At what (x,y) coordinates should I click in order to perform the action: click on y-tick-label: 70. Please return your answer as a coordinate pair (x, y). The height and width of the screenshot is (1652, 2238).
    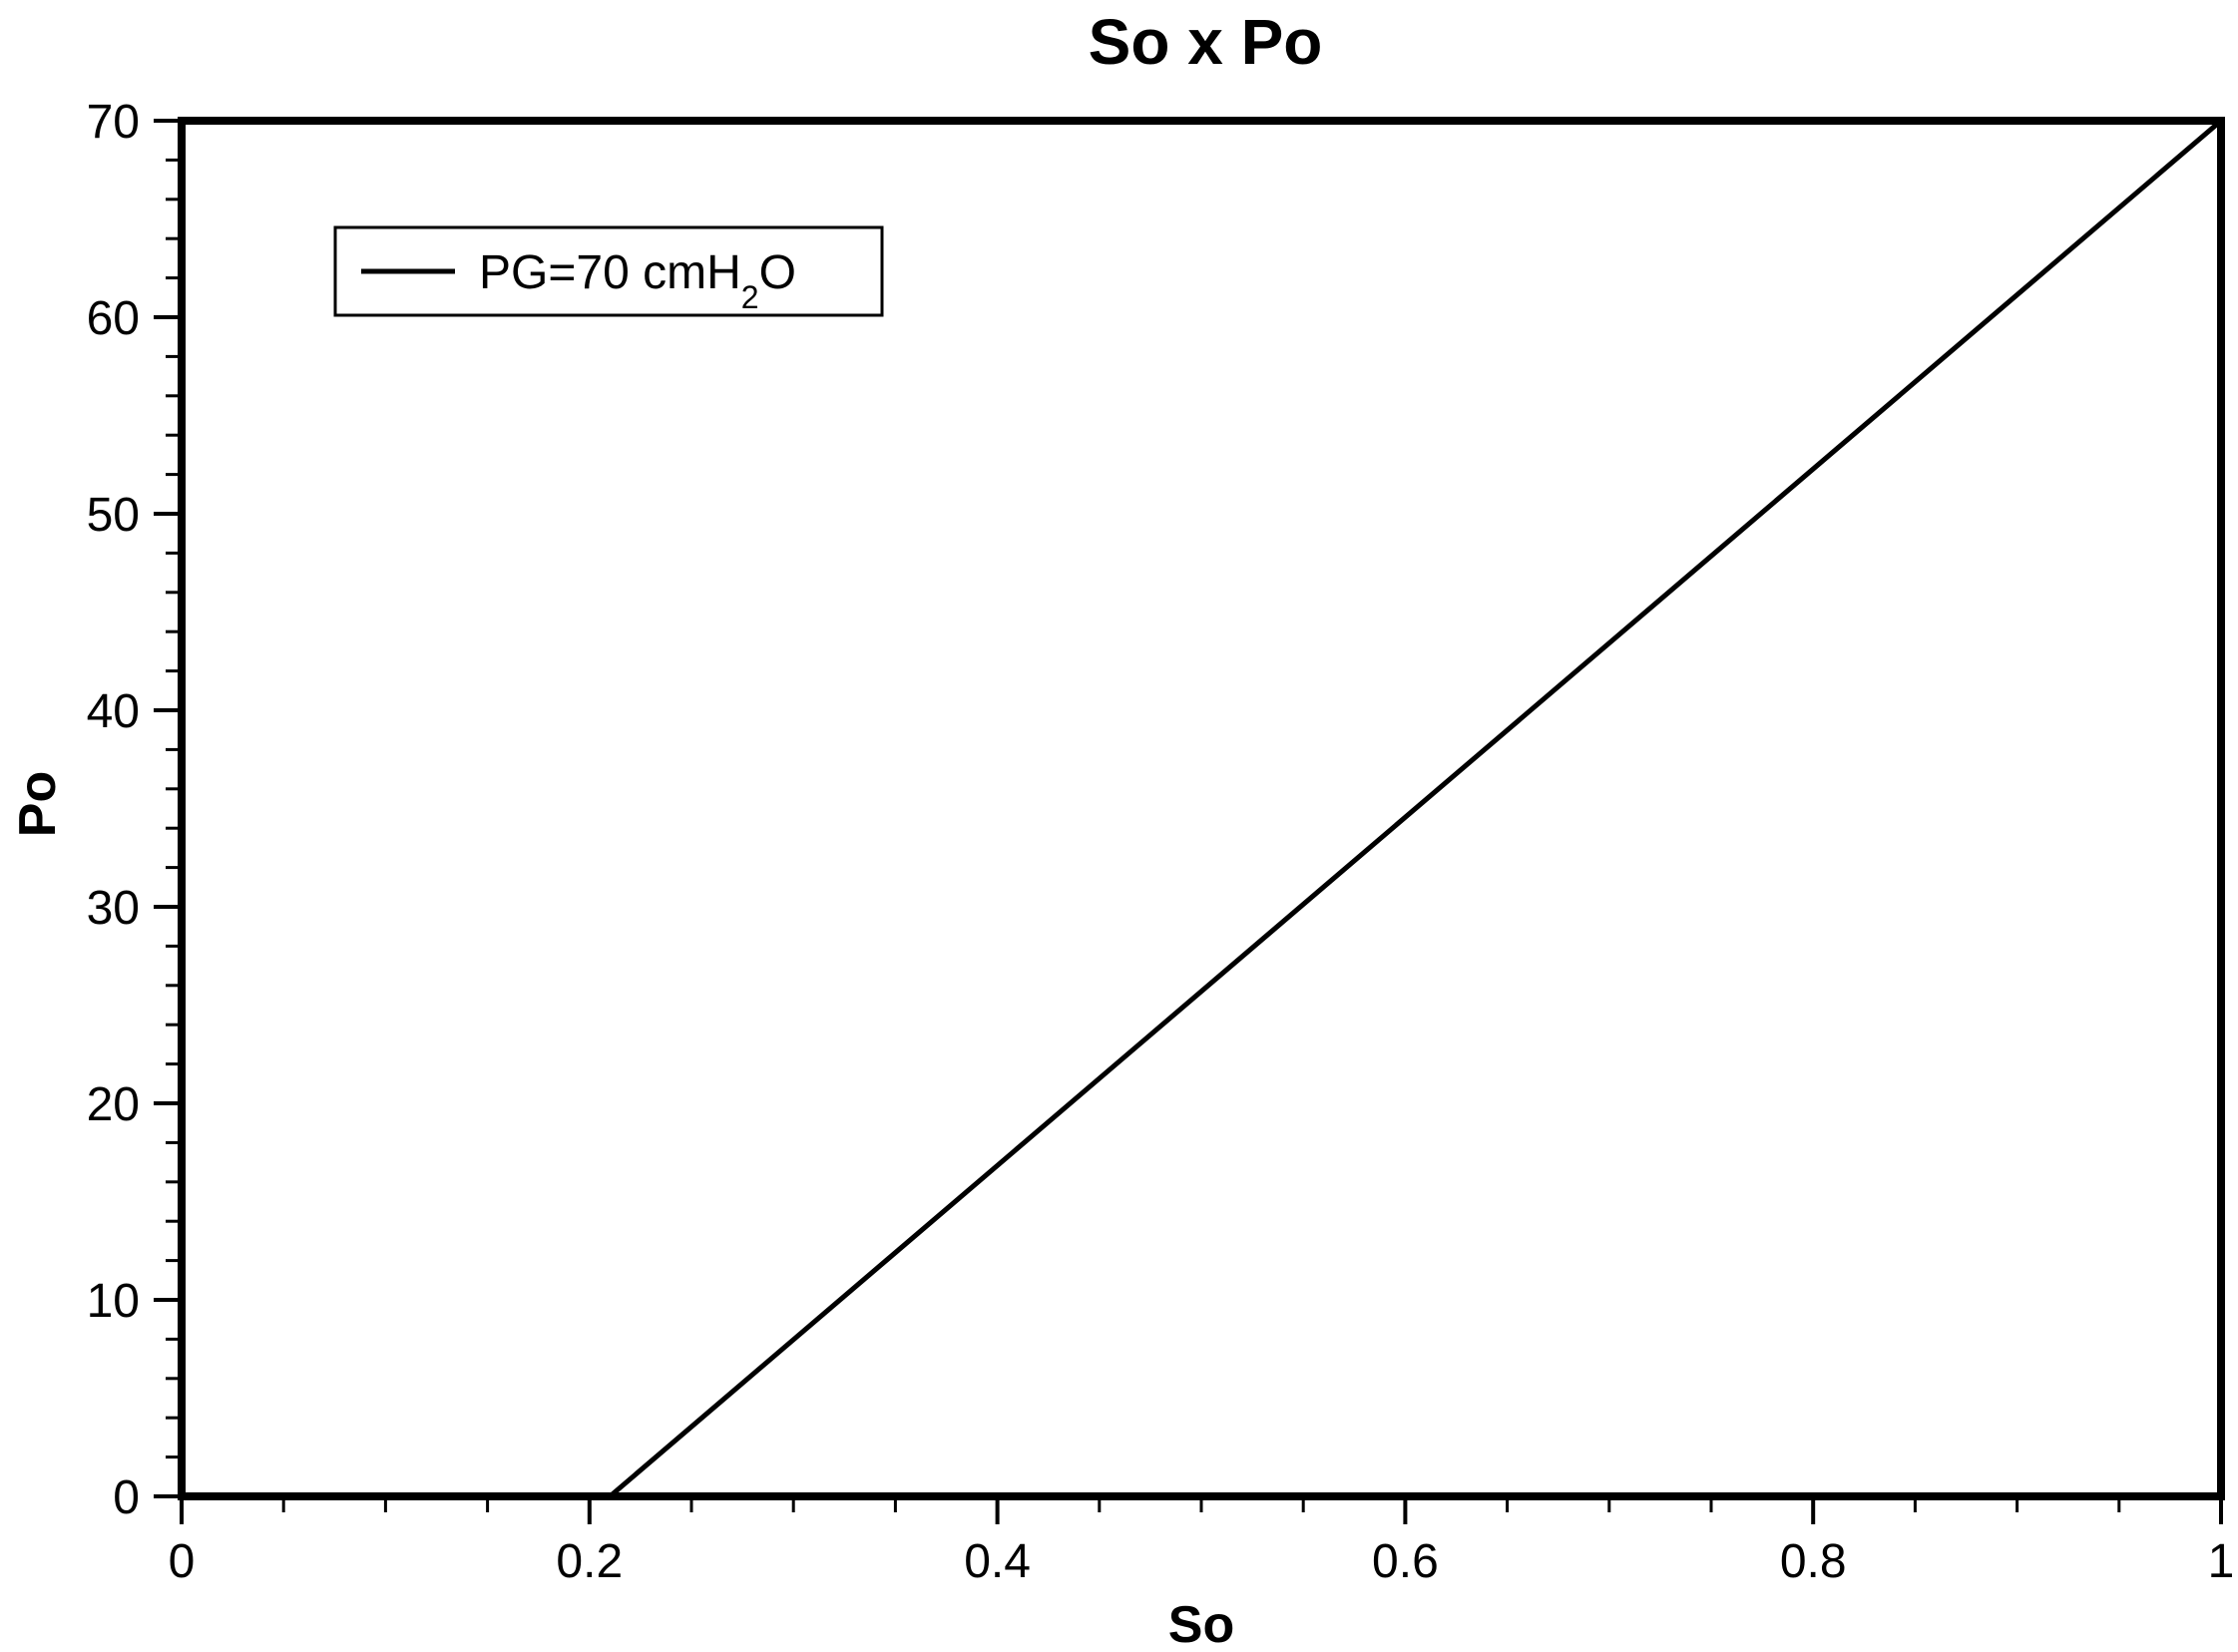
    Looking at the image, I should click on (113, 122).